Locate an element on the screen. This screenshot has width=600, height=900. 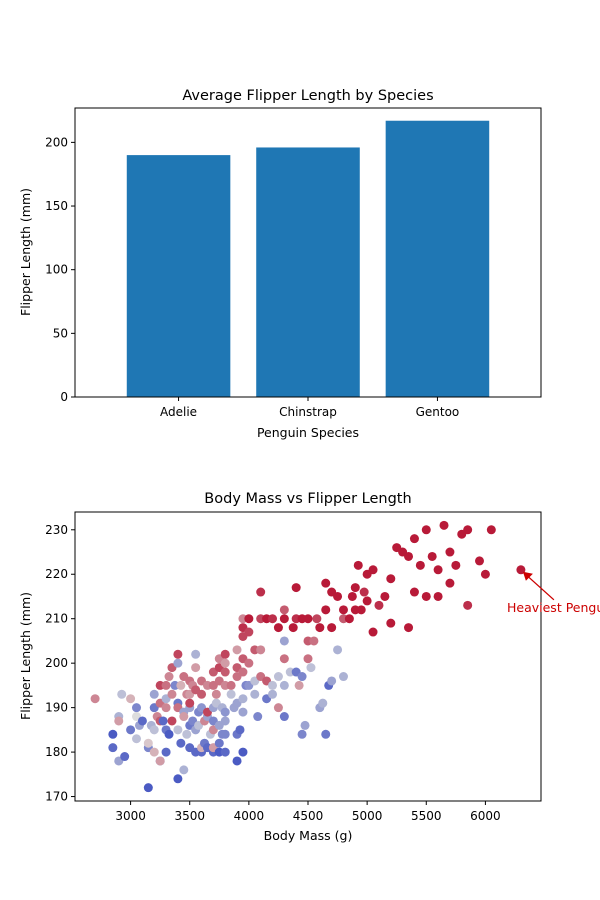
scatter-x-ticks: 3000 3500 4000 4500 5000 5500 6000 is located at coordinates (308, 812).